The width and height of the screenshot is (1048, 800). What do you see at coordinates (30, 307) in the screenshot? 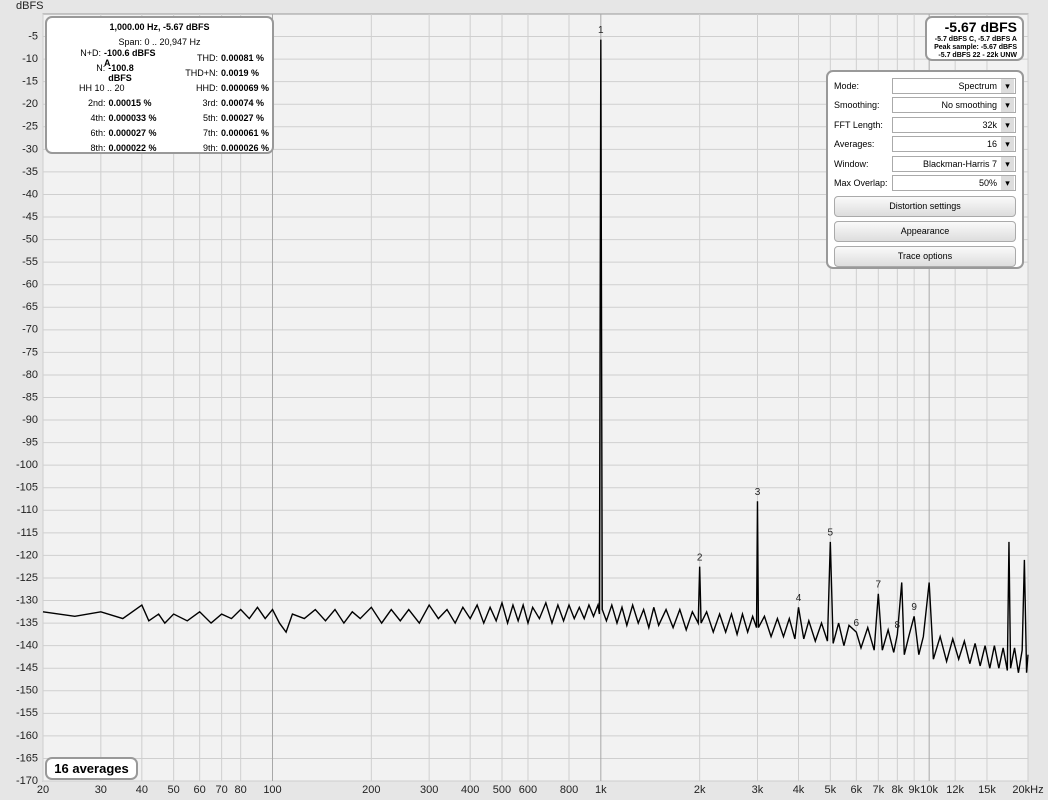
I see `y-tick-label: -65` at bounding box center [30, 307].